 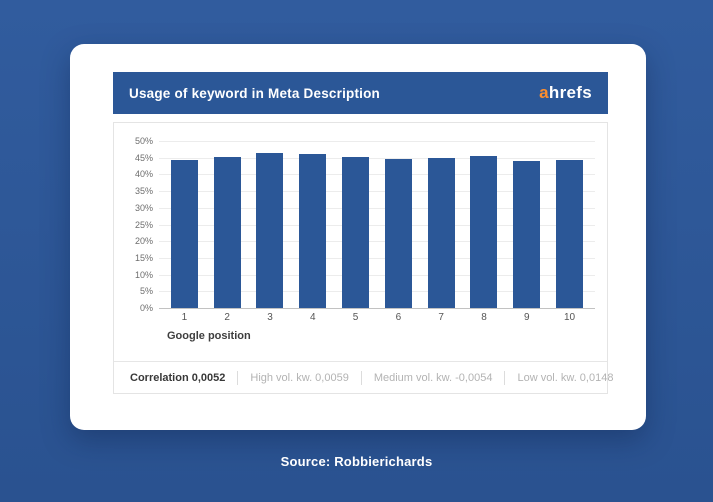 What do you see at coordinates (544, 92) in the screenshot?
I see `ahrefs-logo-accent: a` at bounding box center [544, 92].